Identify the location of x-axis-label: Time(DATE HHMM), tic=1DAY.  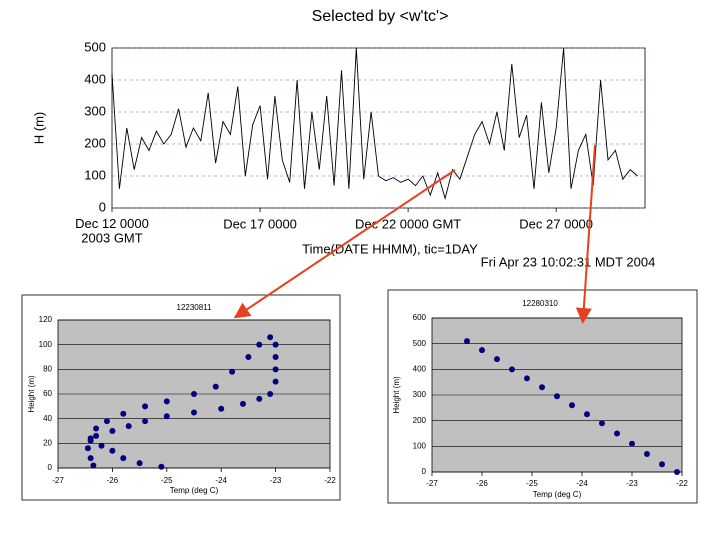
(390, 248).